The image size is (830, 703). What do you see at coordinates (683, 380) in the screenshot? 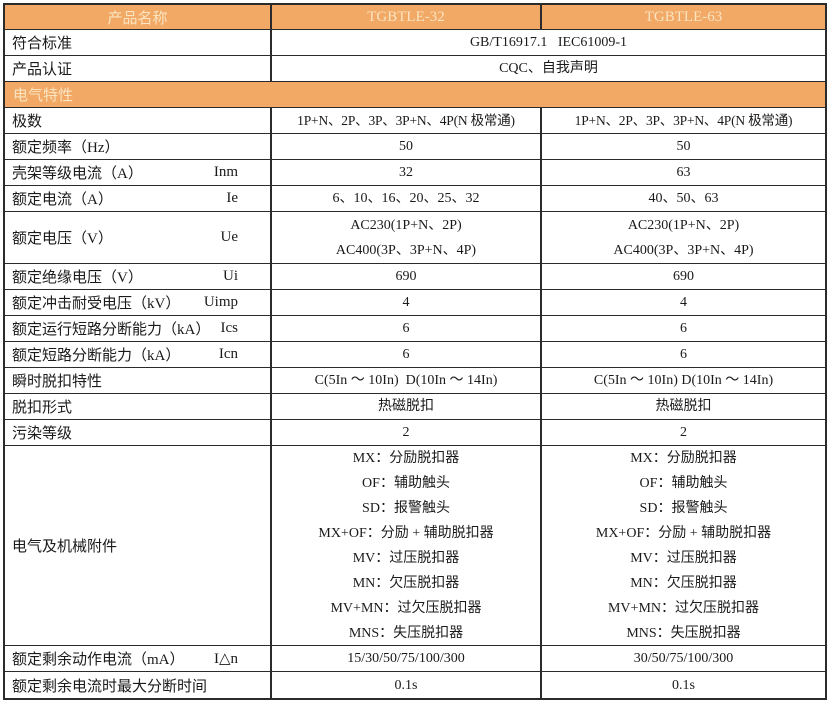
I see `value-tgbtle63: C(5In ～ 10In) D(10In ～ 14In)` at bounding box center [683, 380].